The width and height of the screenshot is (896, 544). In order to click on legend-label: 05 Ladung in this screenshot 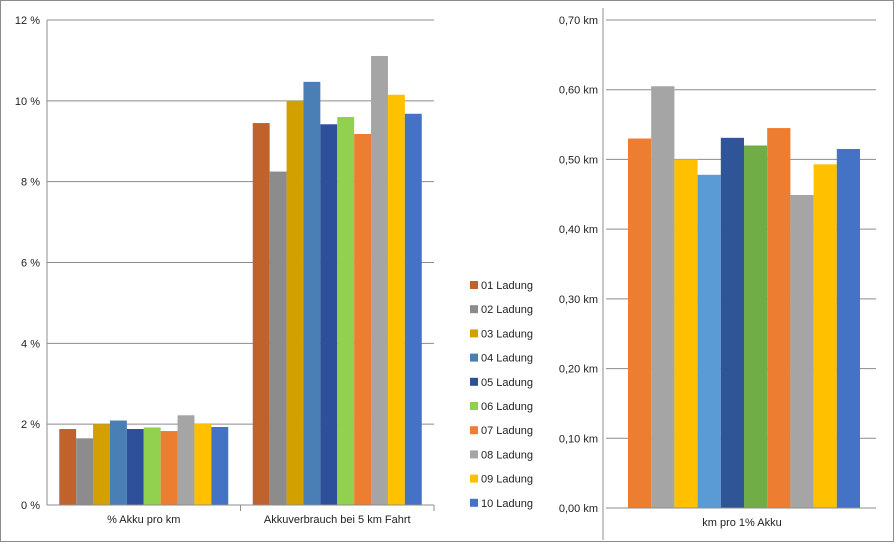, I will do `click(507, 383)`.